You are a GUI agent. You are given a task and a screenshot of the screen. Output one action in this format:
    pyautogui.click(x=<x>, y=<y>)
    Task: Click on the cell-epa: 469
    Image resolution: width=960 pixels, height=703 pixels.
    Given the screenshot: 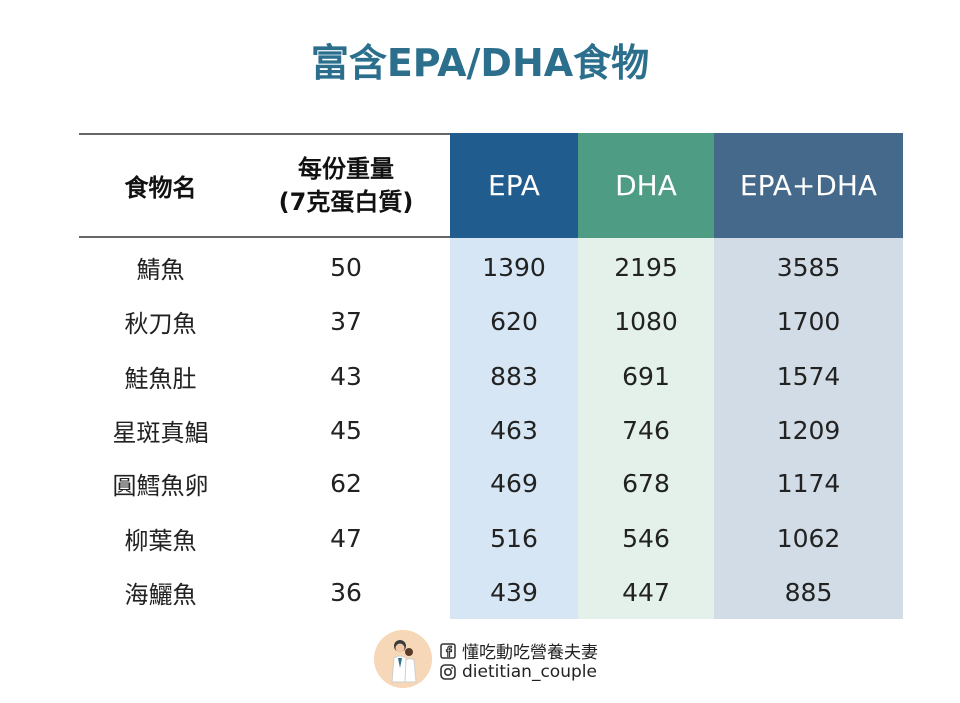 What is the action you would take?
    pyautogui.click(x=514, y=483)
    